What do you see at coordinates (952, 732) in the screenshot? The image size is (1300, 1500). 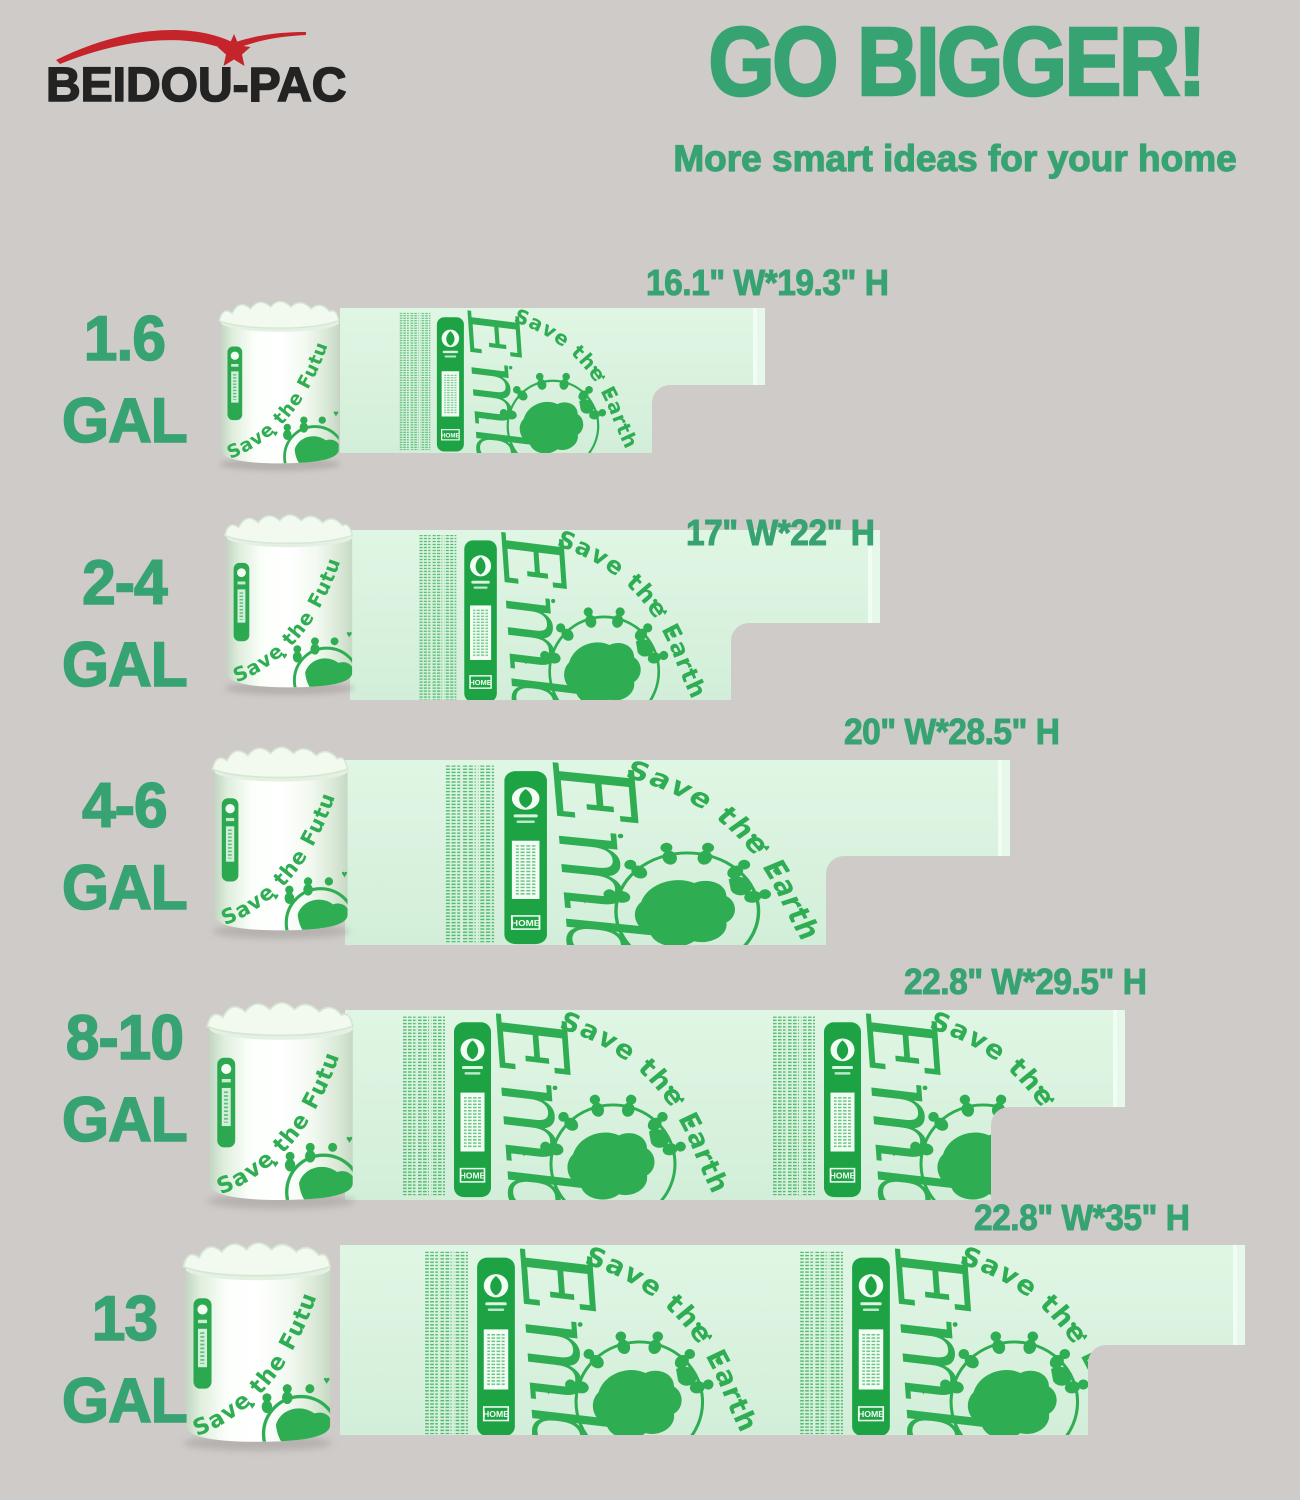 I see `dimension-label-3: 20" W*28.5" H` at bounding box center [952, 732].